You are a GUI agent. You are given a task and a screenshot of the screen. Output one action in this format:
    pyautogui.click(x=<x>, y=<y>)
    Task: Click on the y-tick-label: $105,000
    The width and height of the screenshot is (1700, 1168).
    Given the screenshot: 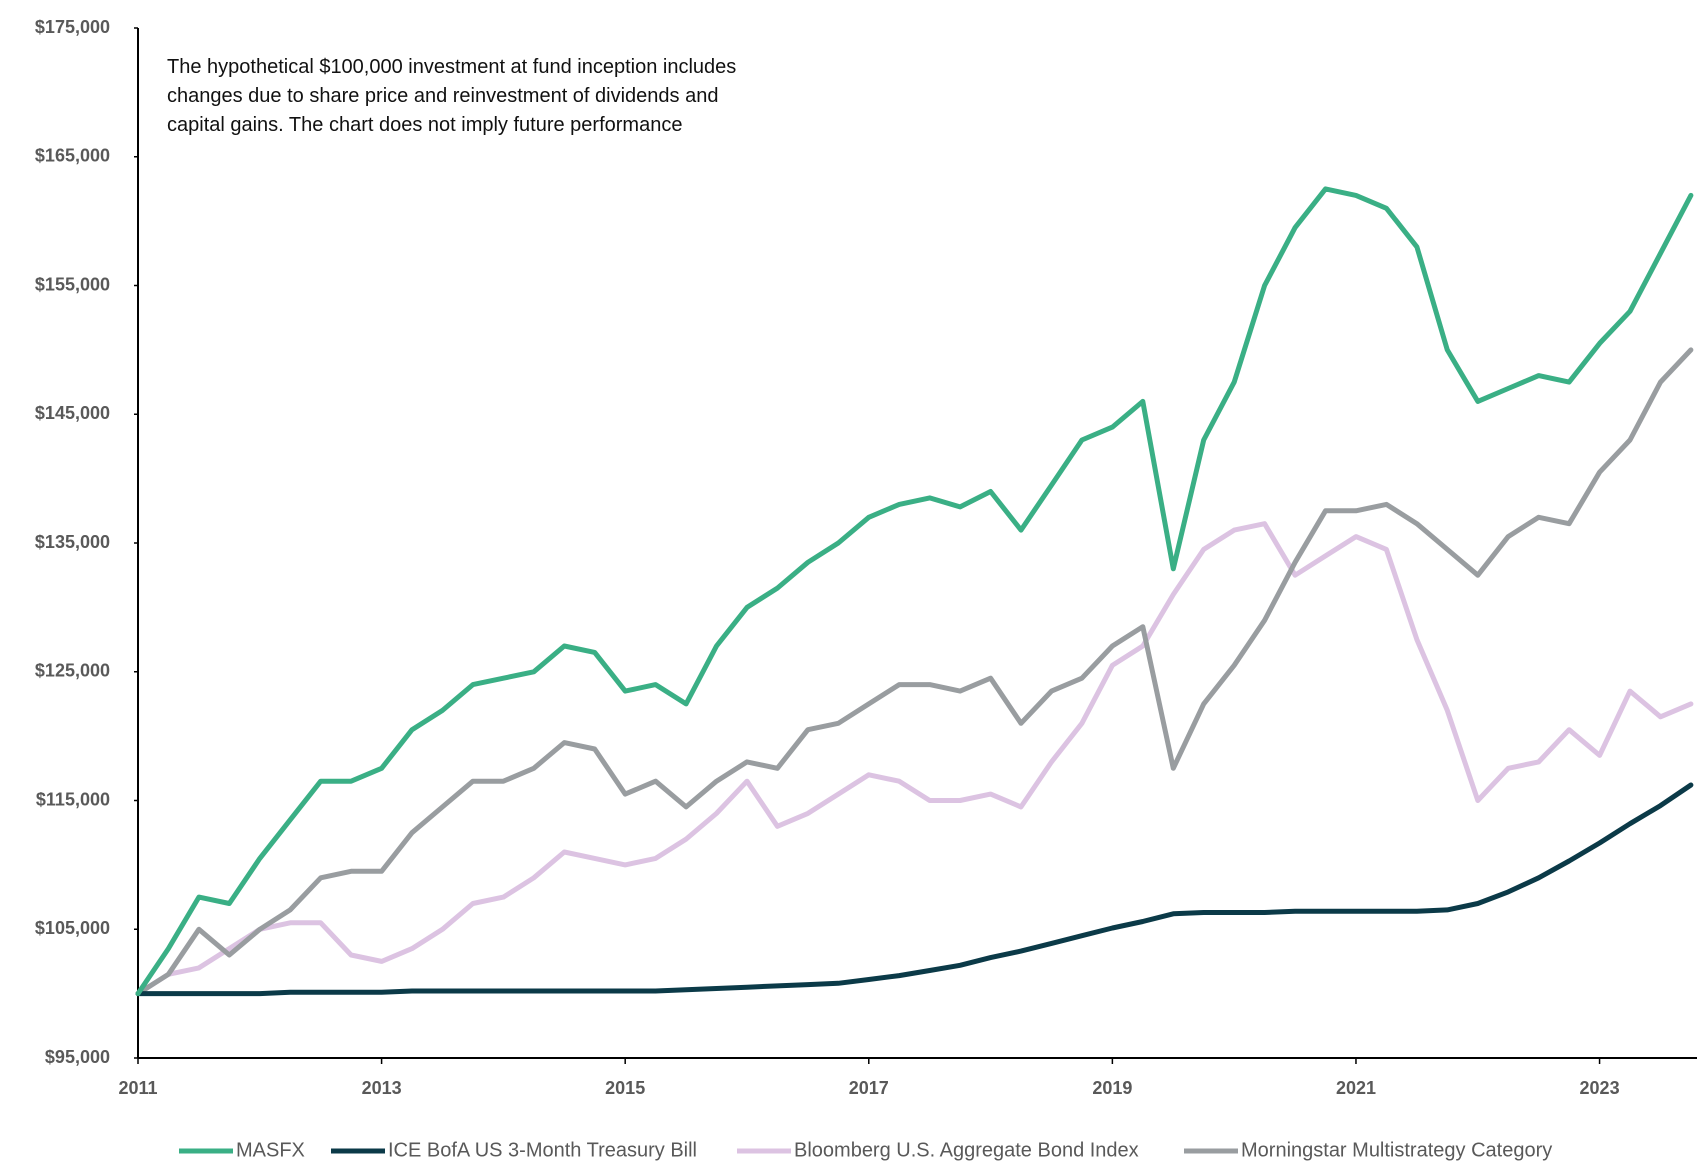 What is the action you would take?
    pyautogui.click(x=72, y=928)
    